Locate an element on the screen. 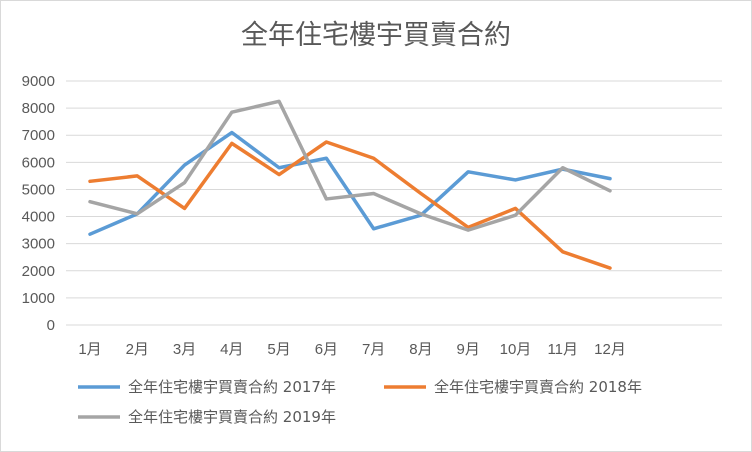 The image size is (752, 452). chart-title: 全年住宅樓宇買賣合約 is located at coordinates (376, 35).